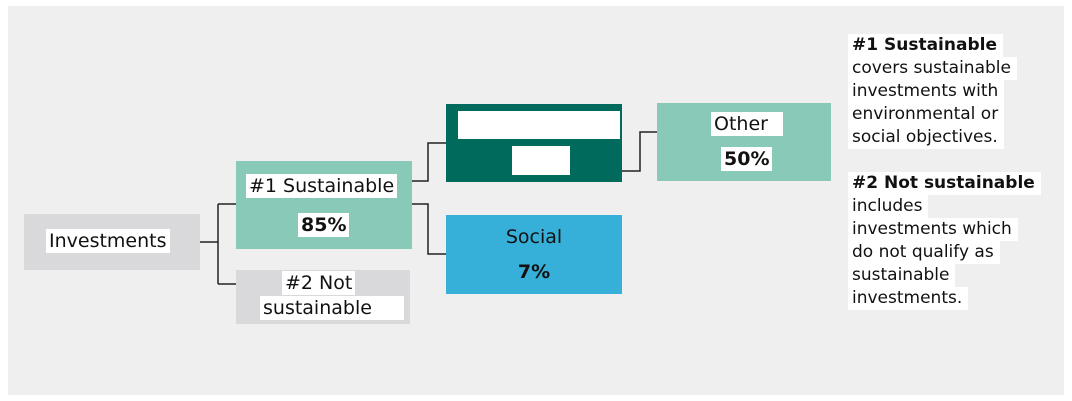  I want to click on legend-not-sustainable-title: #2 Not sustainable, so click(944, 183).